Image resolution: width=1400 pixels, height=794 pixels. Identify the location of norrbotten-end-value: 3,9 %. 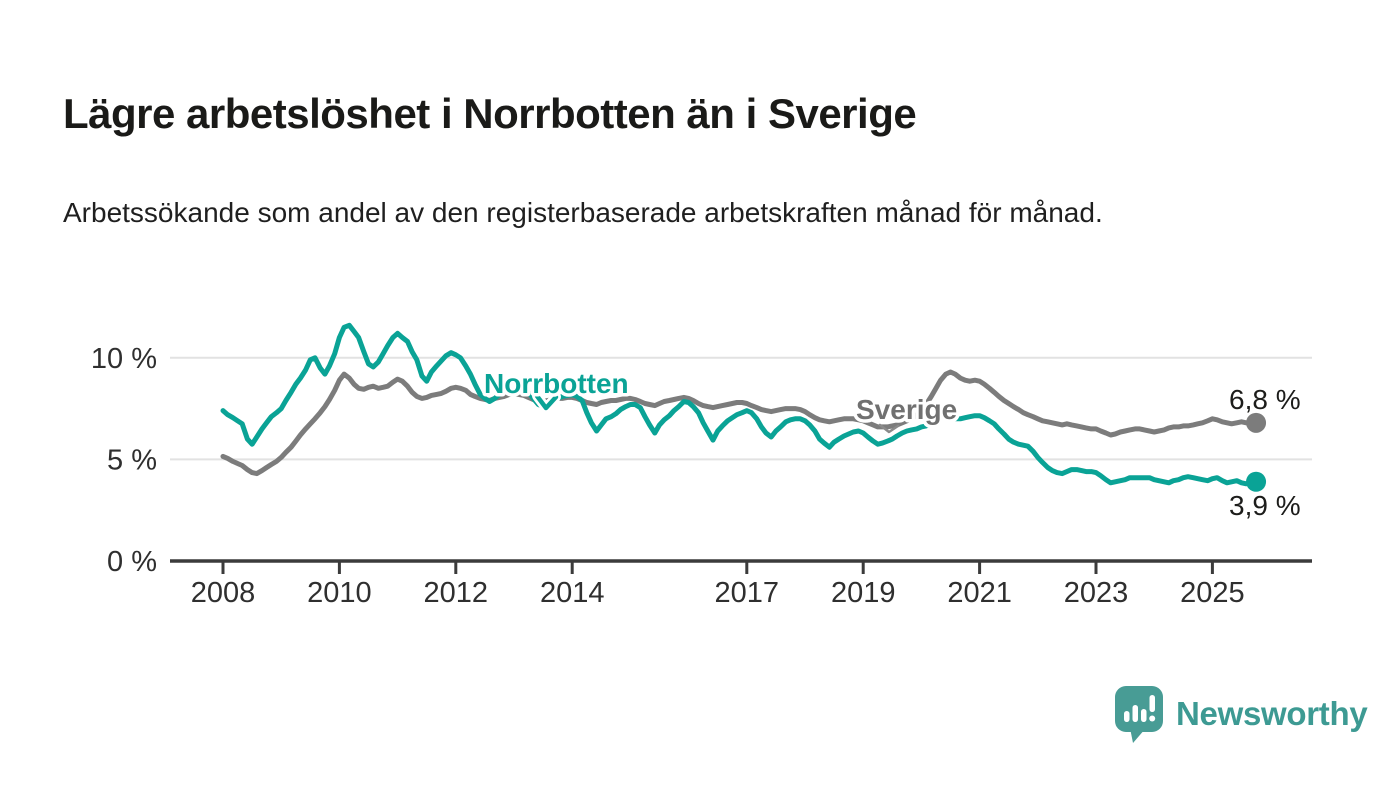
(1265, 505).